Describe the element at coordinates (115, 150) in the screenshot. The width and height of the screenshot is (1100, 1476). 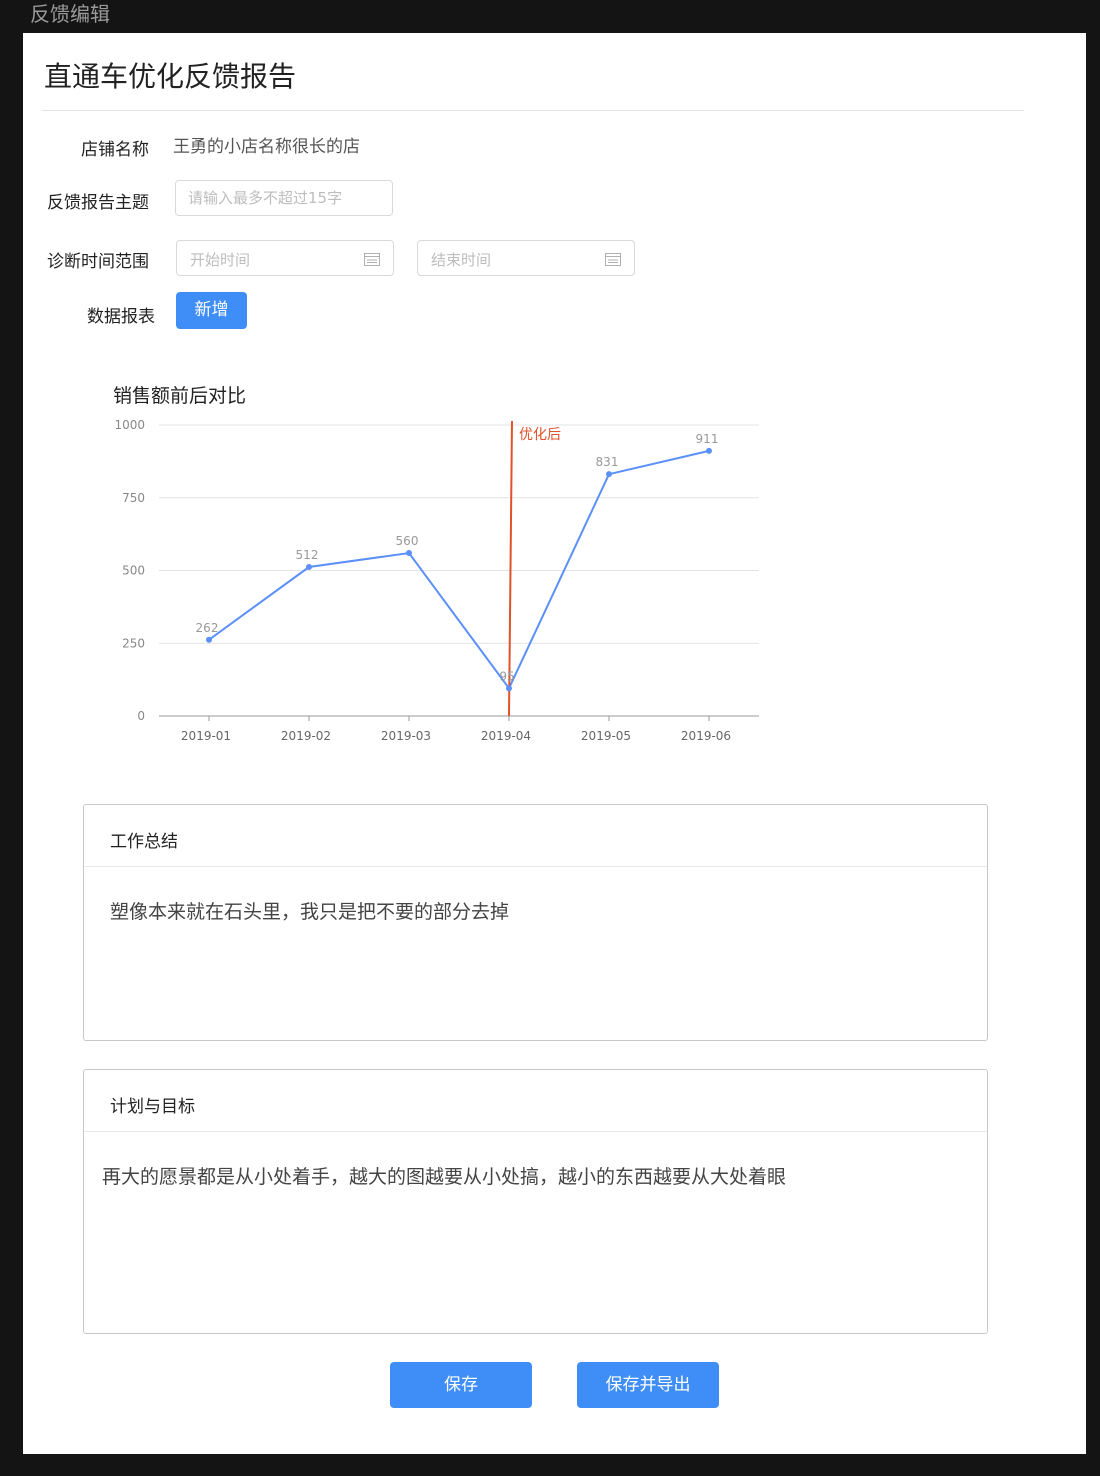
I see `shop-name-label: 店铺名称` at that location.